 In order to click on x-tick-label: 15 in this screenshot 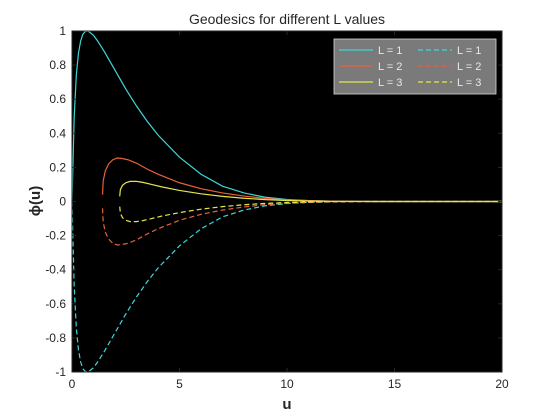, I will do `click(395, 384)`.